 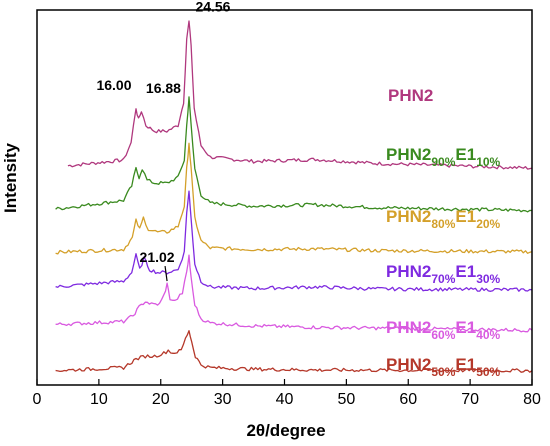 I want to click on x-tick-label-20: 20, so click(x=161, y=399).